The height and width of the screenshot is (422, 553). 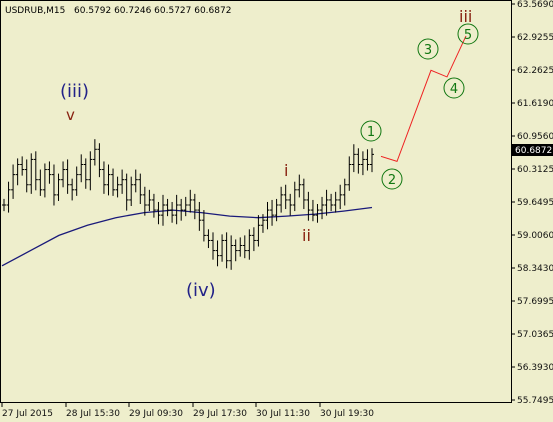 I want to click on price-tick-label: 55.7495, so click(x=535, y=401).